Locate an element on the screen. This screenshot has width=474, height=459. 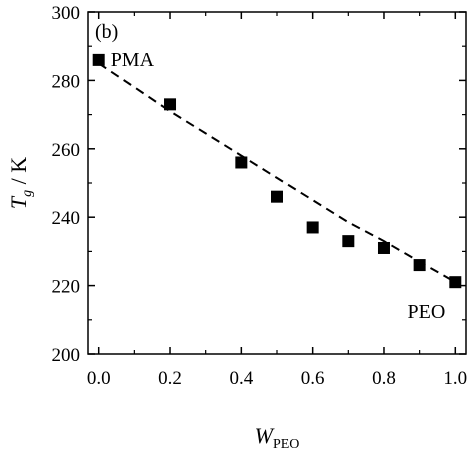
x-axis-title-sub: PEO is located at coordinates (286, 444).